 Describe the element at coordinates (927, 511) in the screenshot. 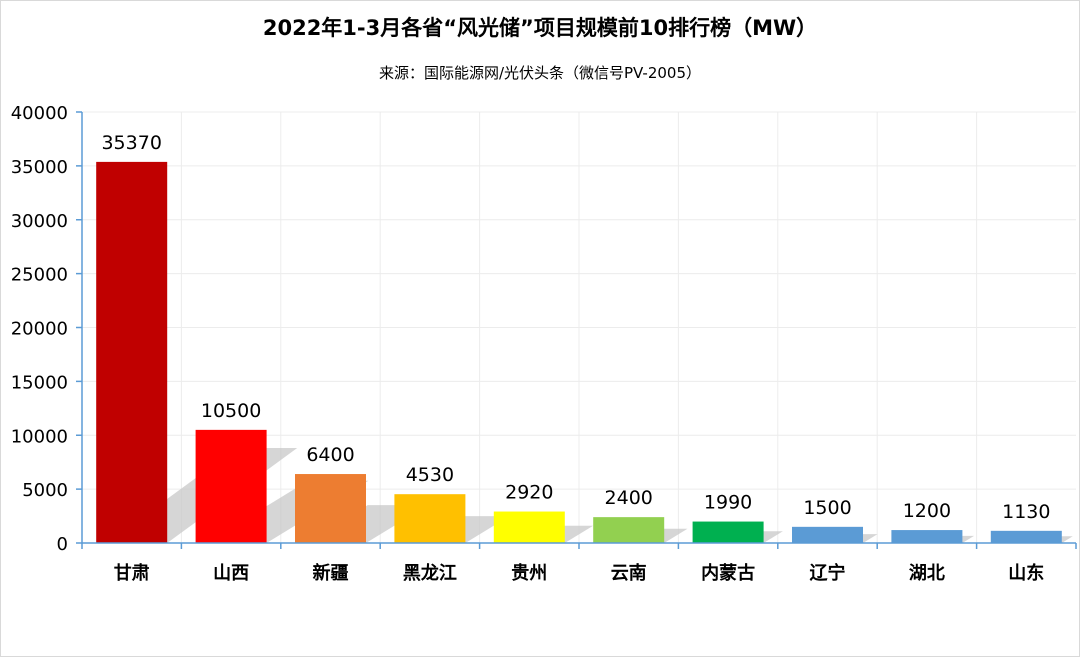

I see `data-label: 1200` at that location.